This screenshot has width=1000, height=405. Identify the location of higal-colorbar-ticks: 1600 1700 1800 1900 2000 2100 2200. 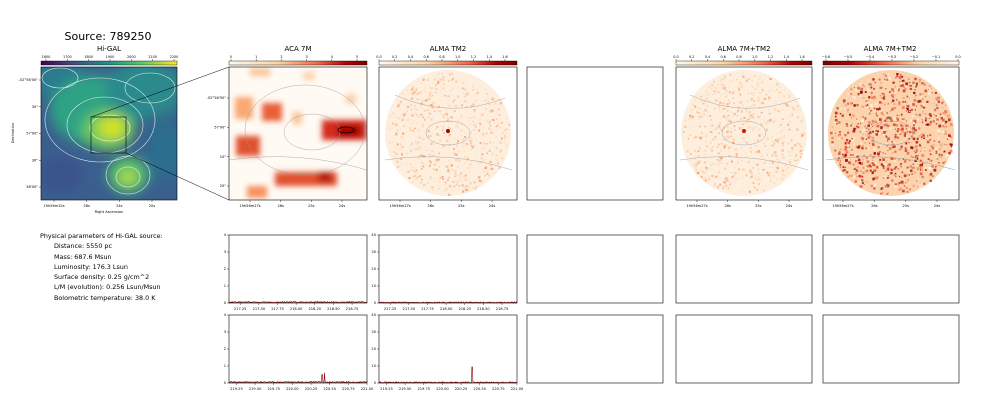
(110, 58).